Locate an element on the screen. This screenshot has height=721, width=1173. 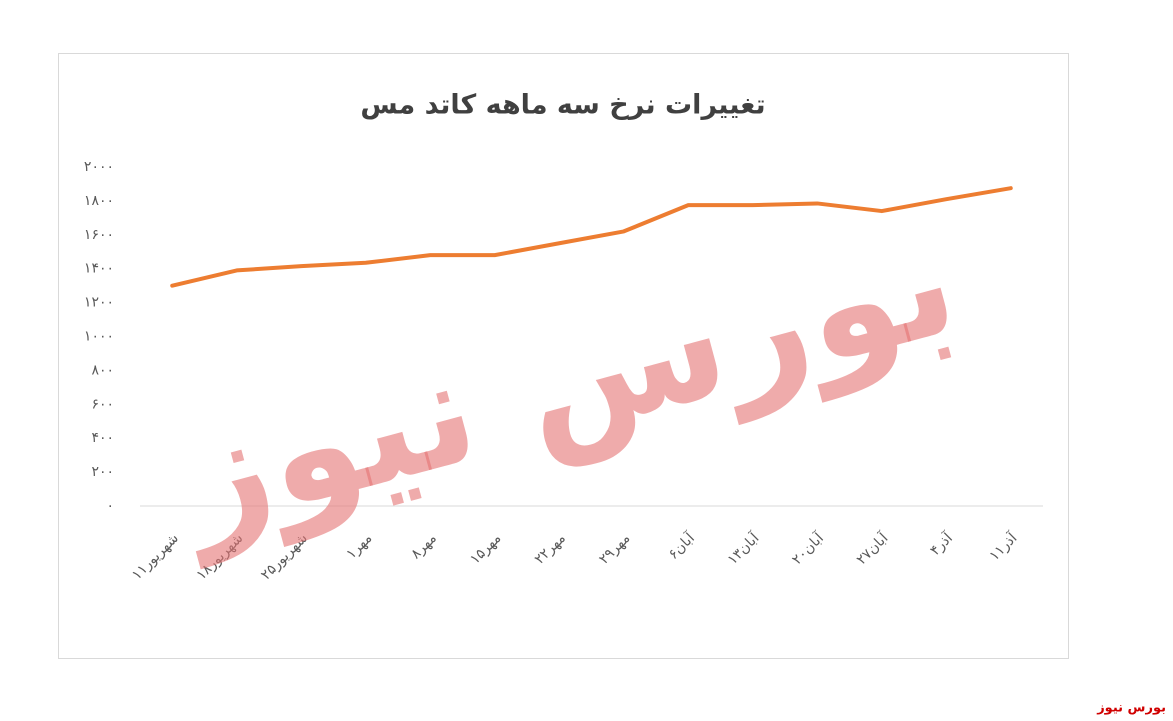
y-tick-label: ۴۰۰ is located at coordinates (102, 438).